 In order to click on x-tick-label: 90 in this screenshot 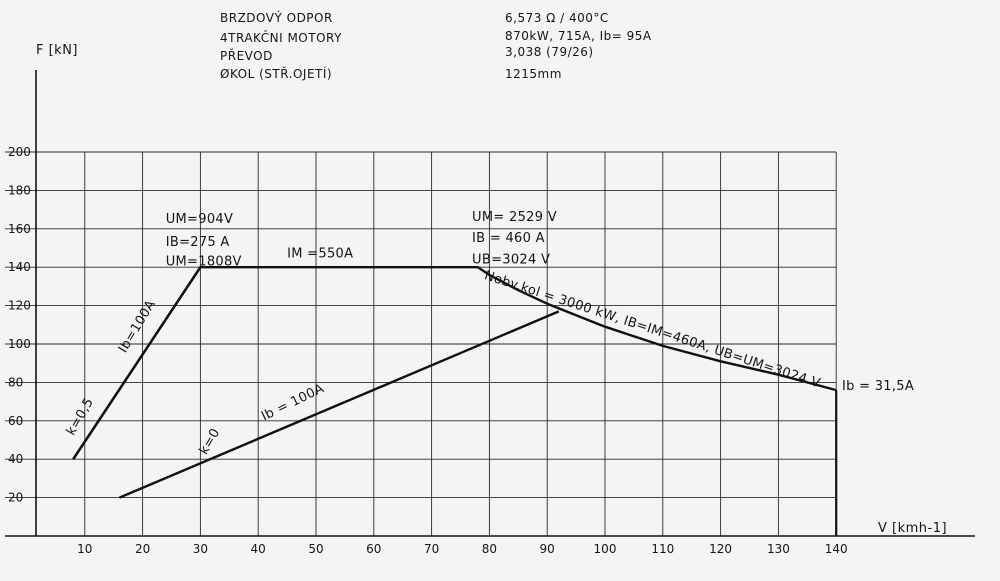, I will do `click(547, 549)`.